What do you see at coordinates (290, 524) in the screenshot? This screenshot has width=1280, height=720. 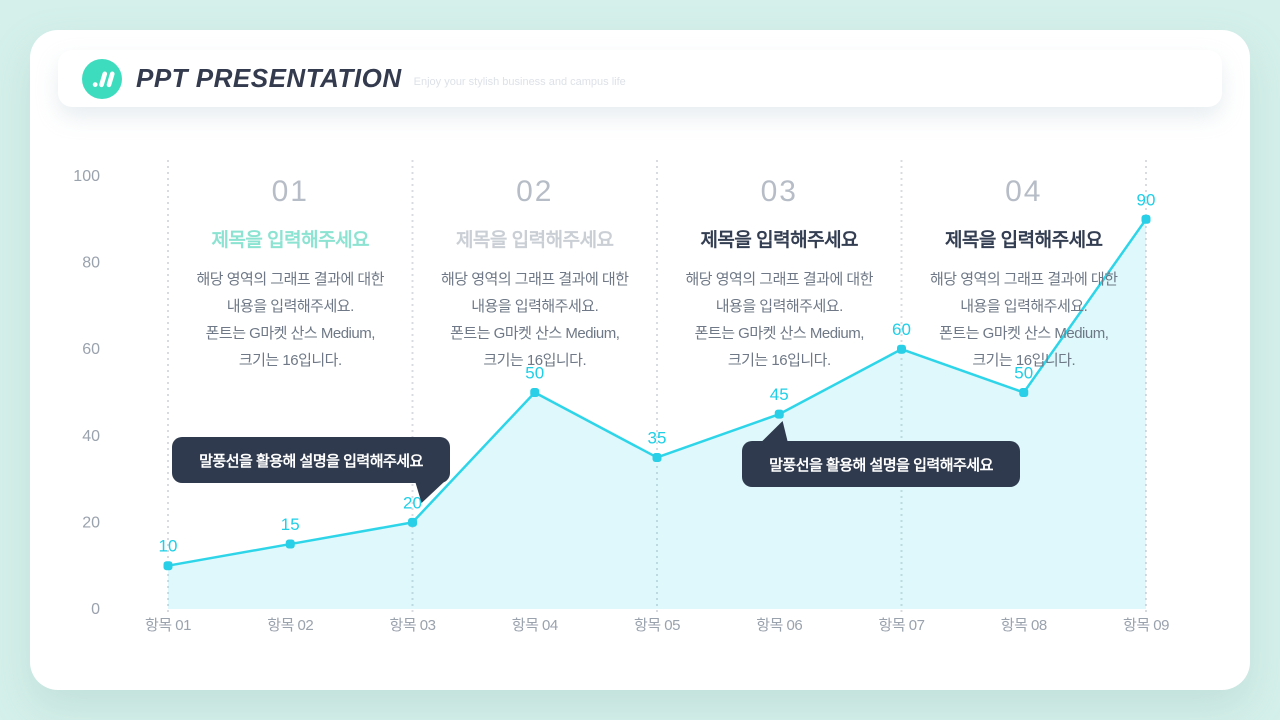 I see `data-point-label: 15` at bounding box center [290, 524].